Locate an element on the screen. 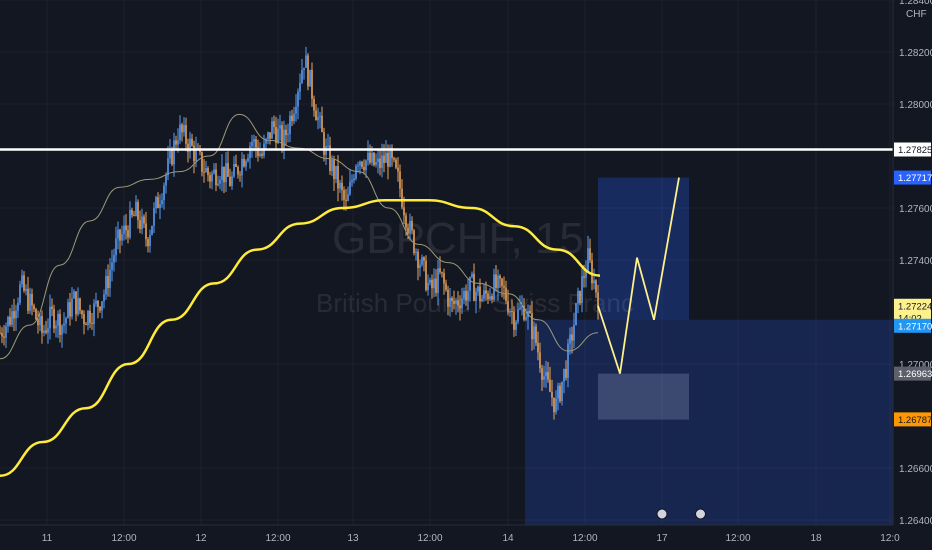 The image size is (932, 550). price-tick-label: 1.28200 is located at coordinates (915, 53).